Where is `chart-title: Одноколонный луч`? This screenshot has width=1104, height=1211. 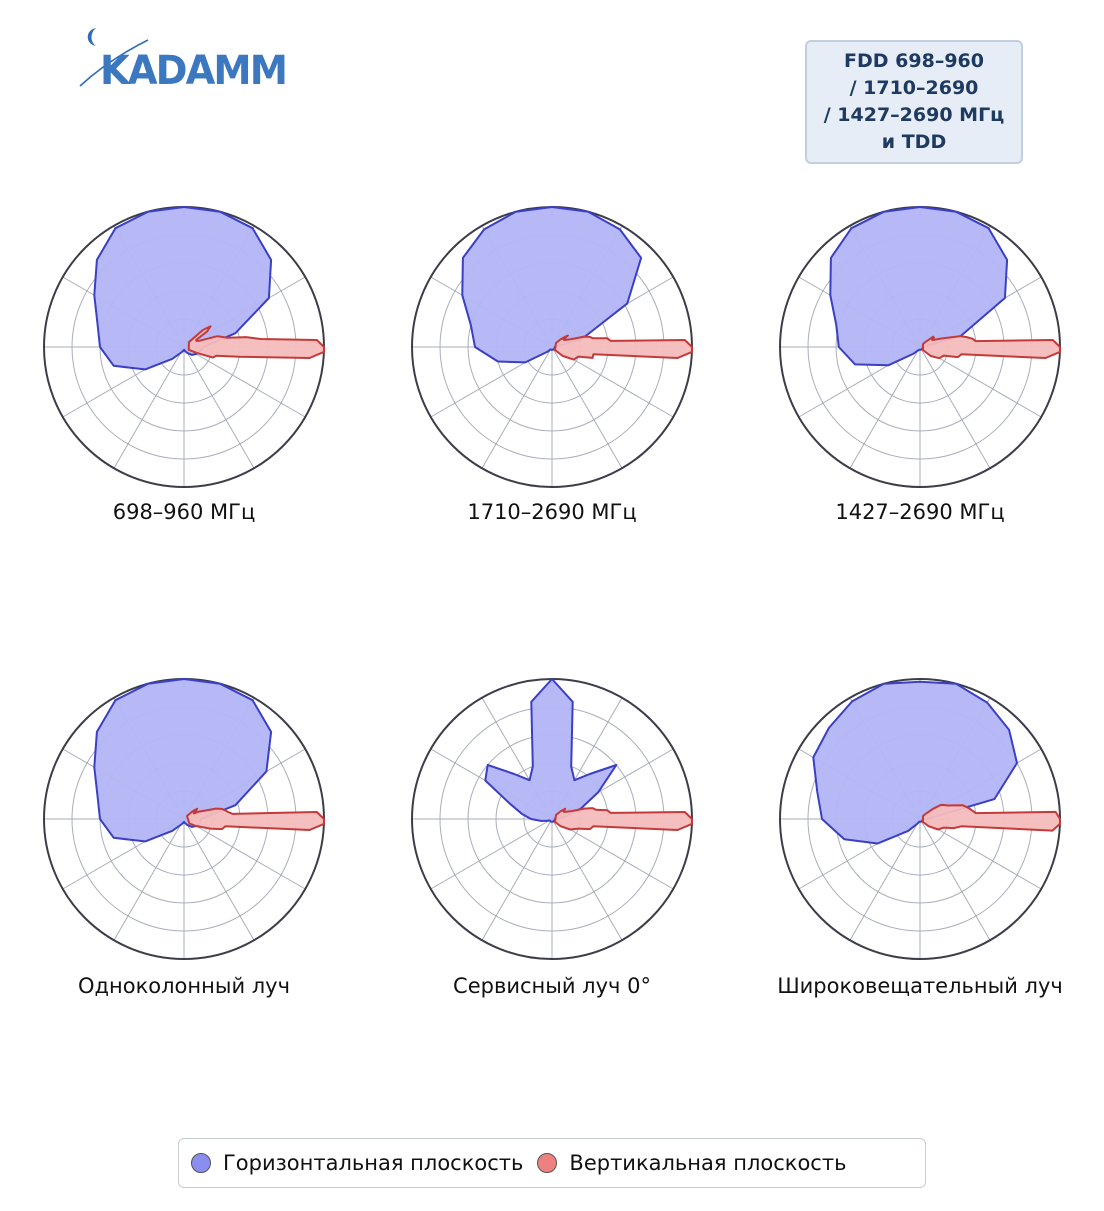 chart-title: Одноколонный луч is located at coordinates (184, 986).